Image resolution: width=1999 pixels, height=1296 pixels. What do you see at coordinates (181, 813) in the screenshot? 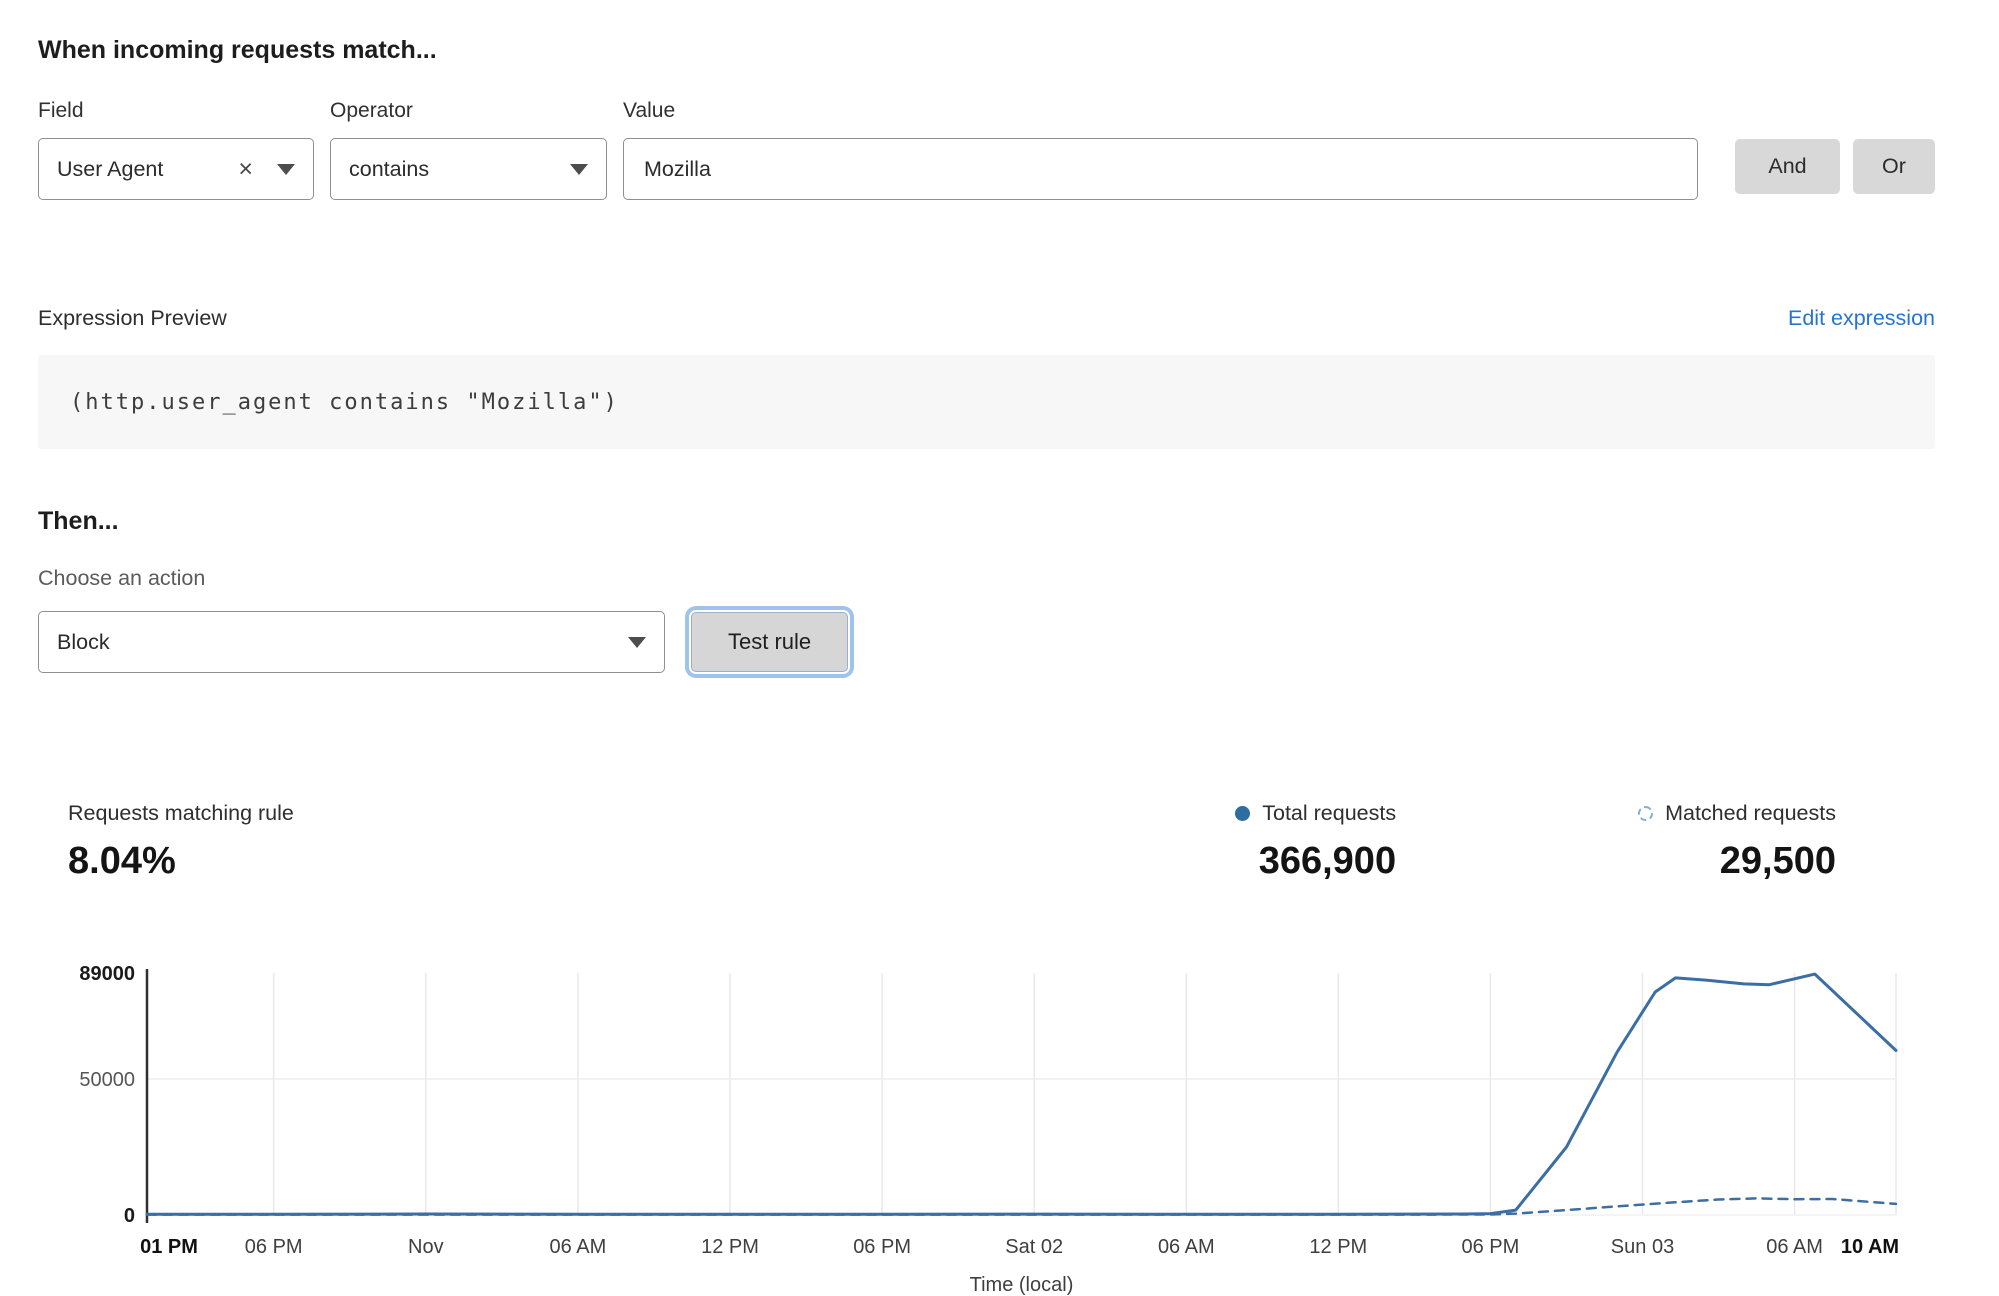
I see `requests-matching-label: Requests matching rule` at bounding box center [181, 813].